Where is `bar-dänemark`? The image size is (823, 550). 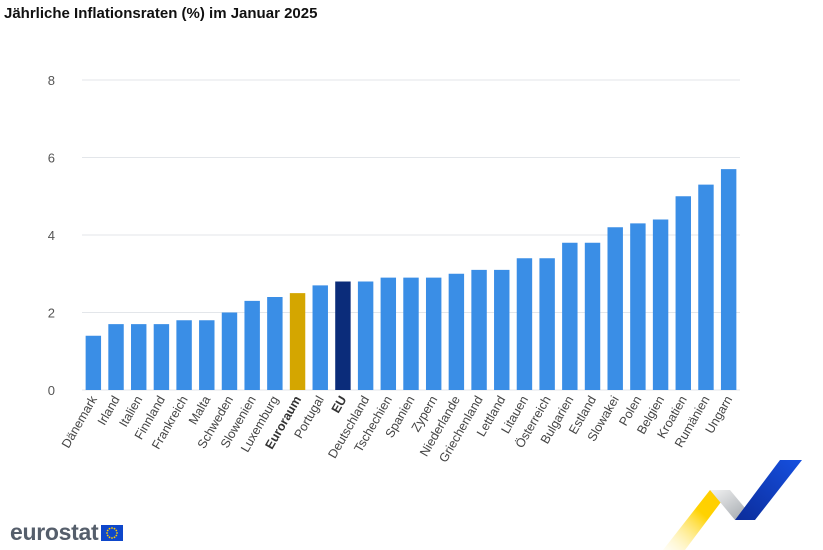
bar-dänemark is located at coordinates (93, 362).